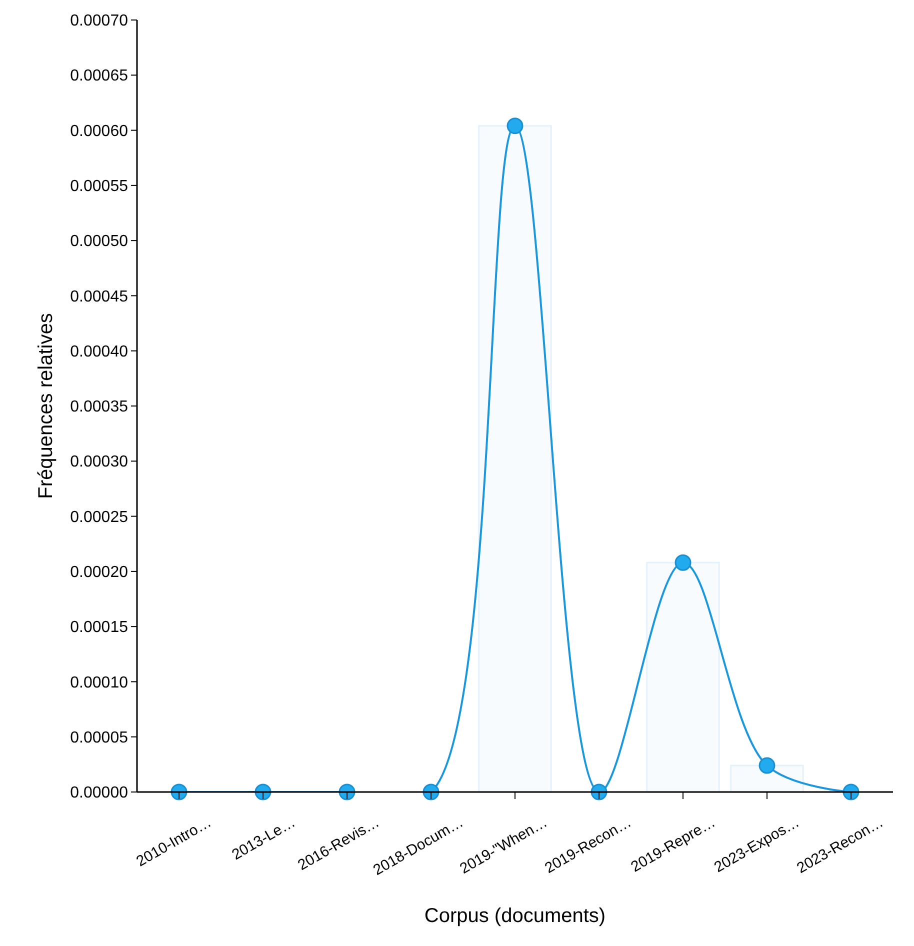  I want to click on y-tick-label: 0.00060, so click(99, 131).